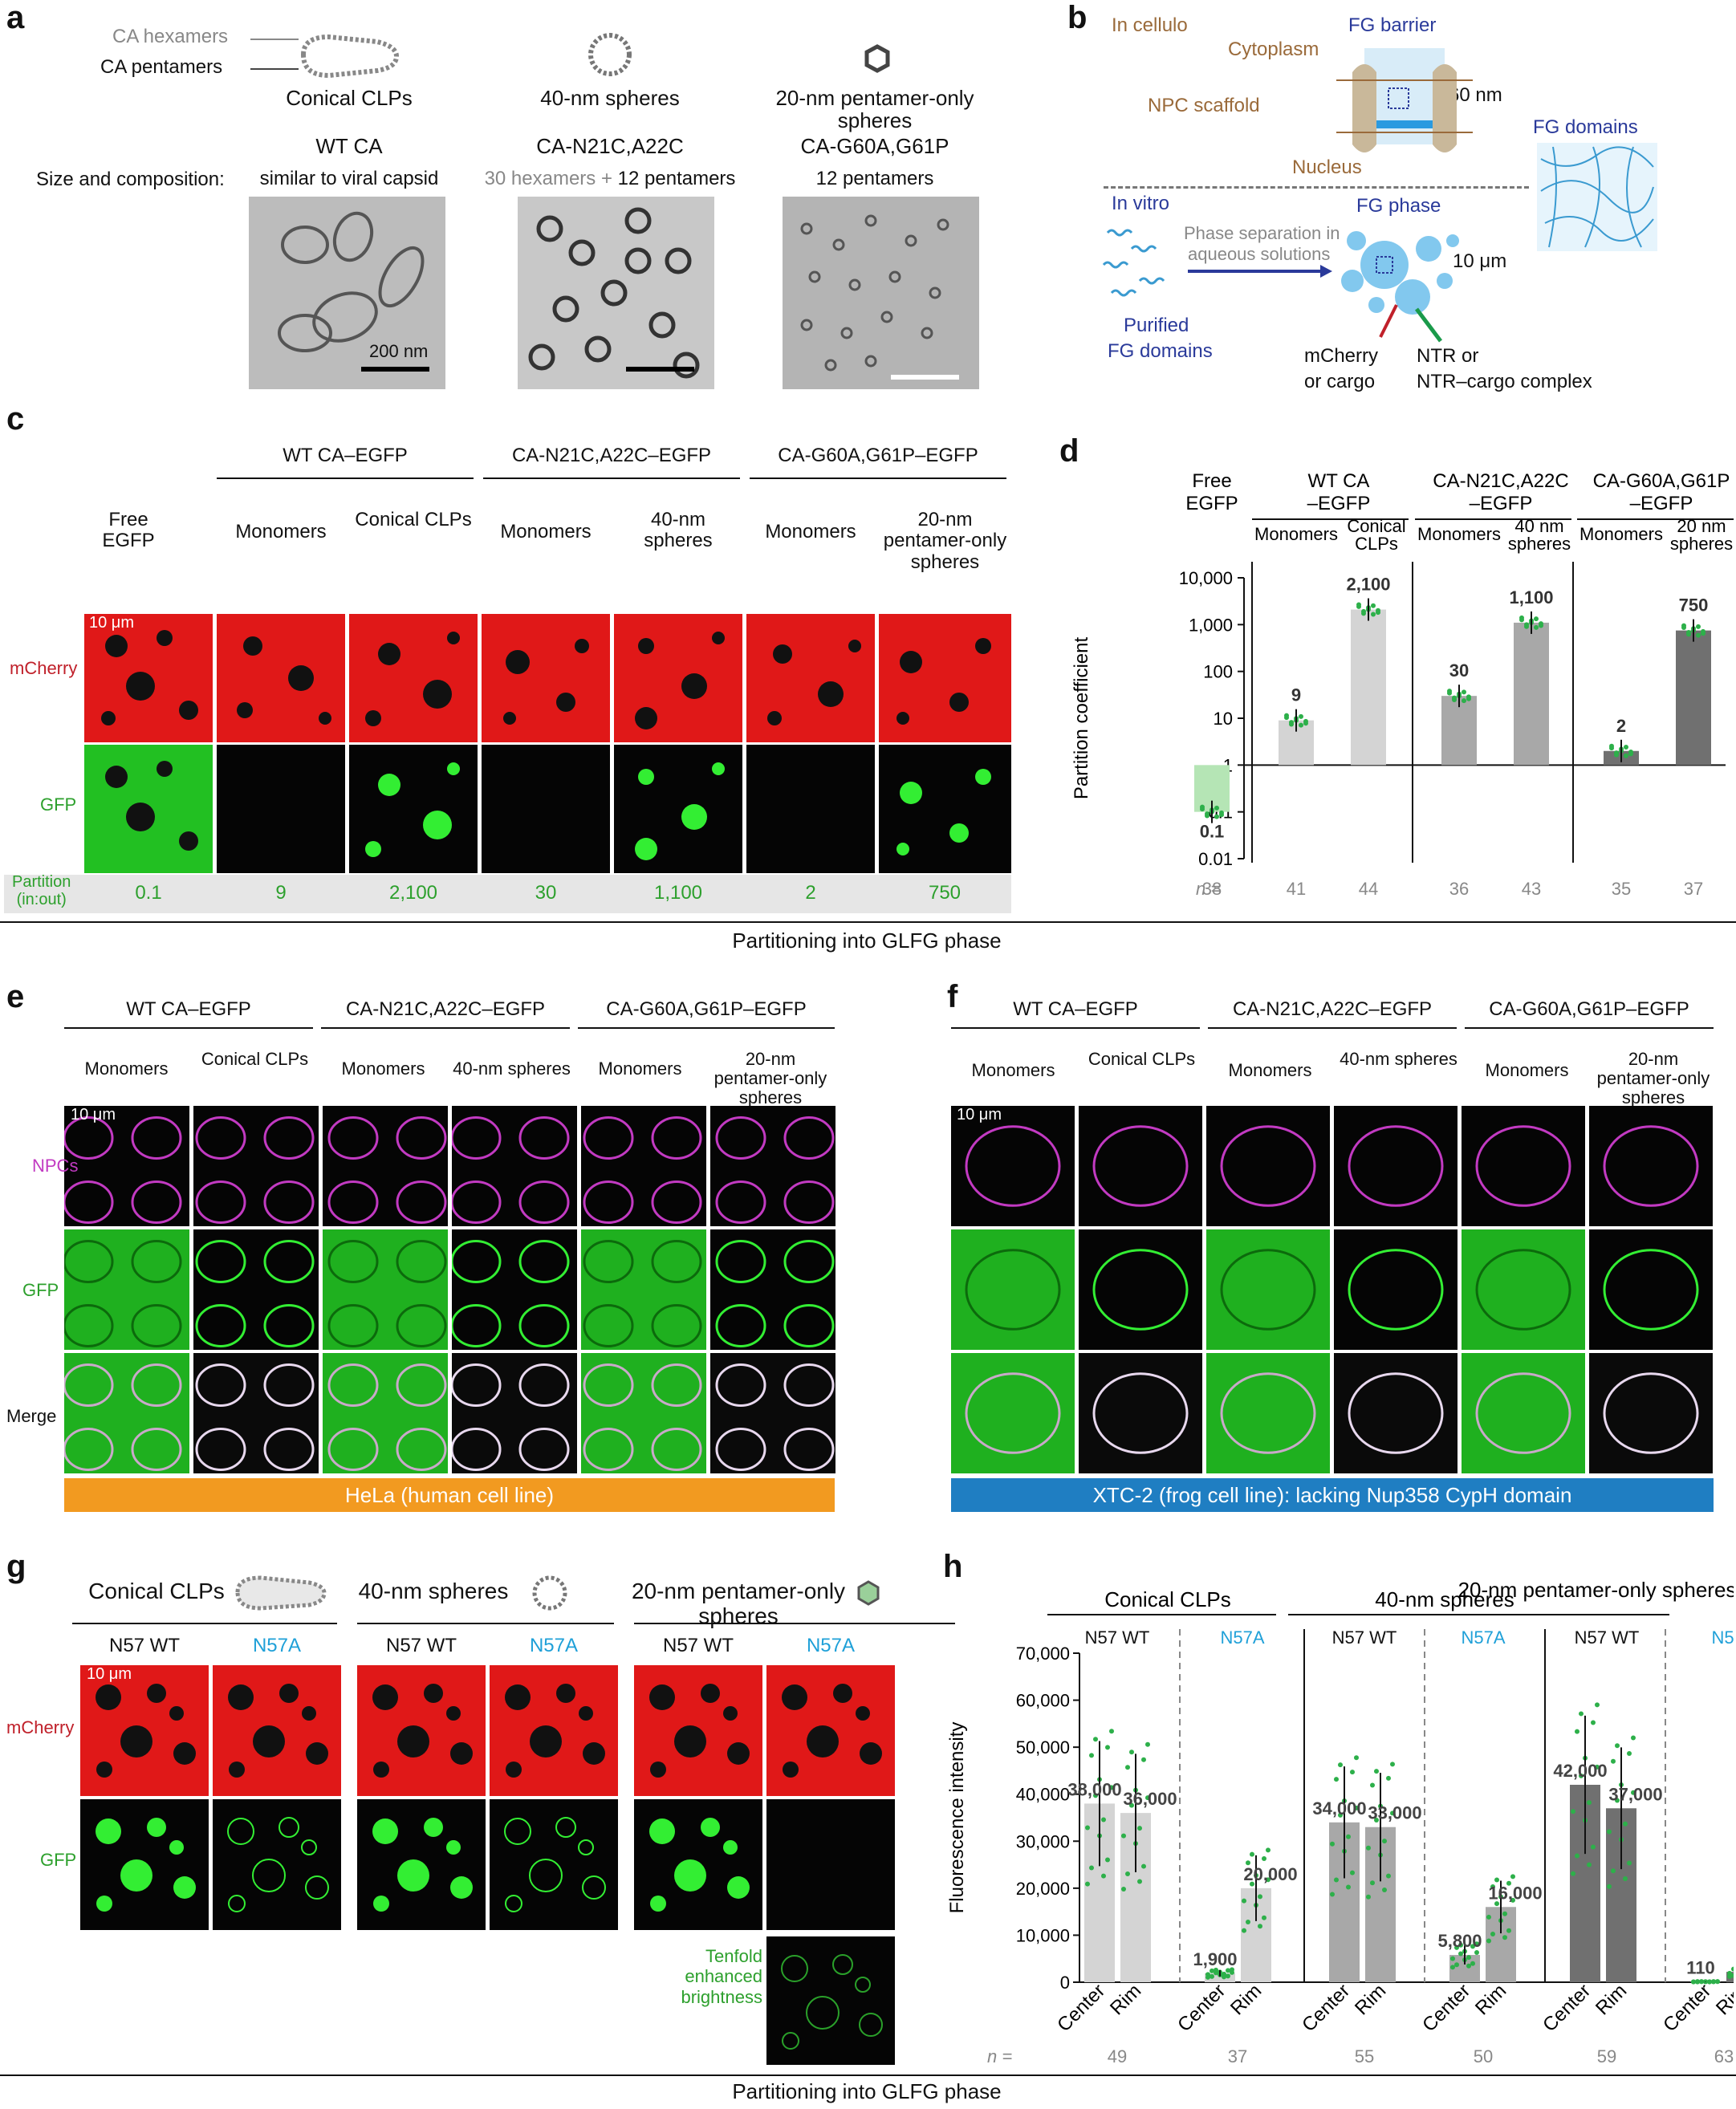 This screenshot has width=1736, height=2109. I want to click on h-value-label: 37,000, so click(1635, 1794).